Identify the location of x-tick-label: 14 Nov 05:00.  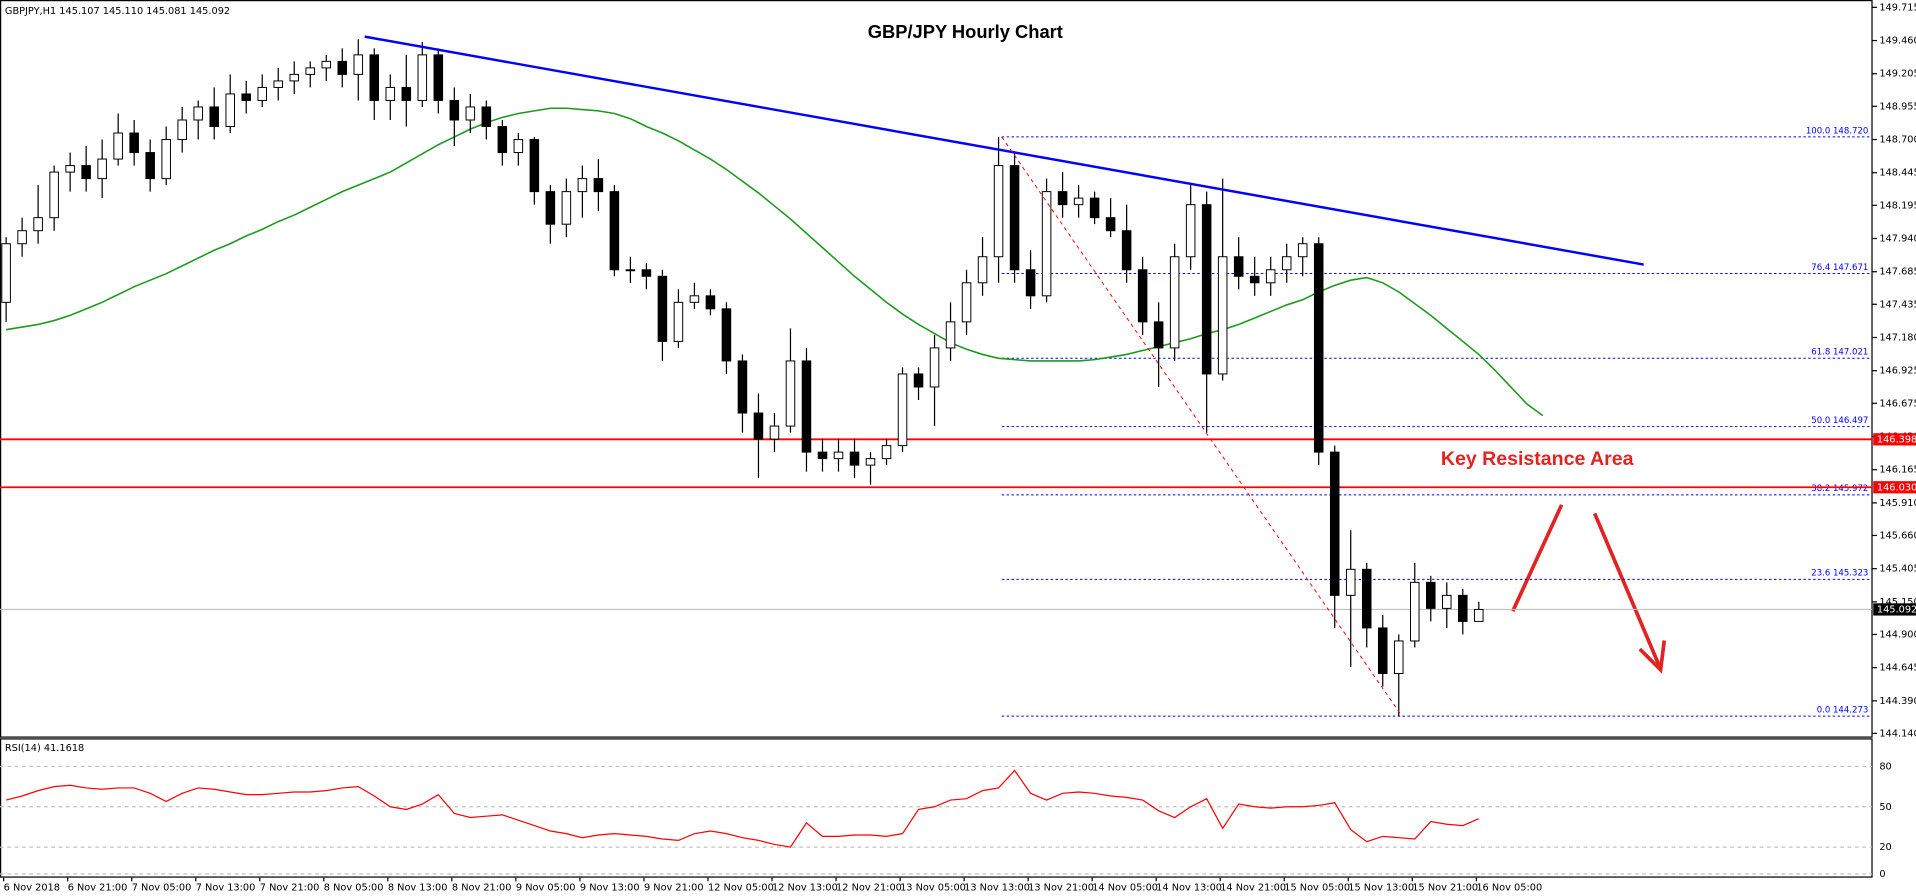
(1125, 887).